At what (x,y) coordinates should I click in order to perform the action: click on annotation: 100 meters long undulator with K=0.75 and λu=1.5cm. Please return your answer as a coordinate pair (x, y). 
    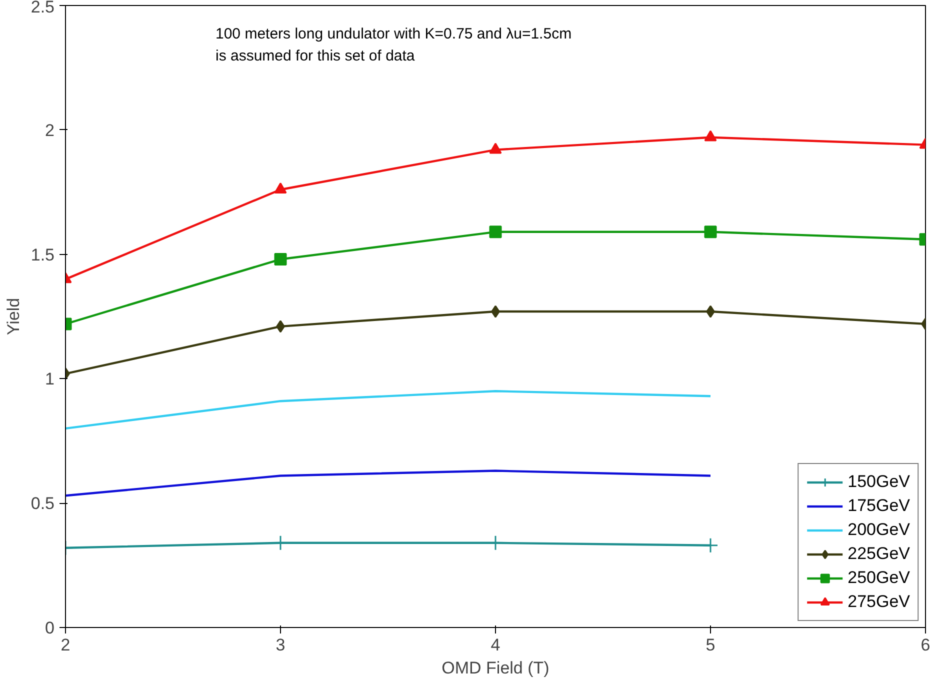
    Looking at the image, I should click on (394, 34).